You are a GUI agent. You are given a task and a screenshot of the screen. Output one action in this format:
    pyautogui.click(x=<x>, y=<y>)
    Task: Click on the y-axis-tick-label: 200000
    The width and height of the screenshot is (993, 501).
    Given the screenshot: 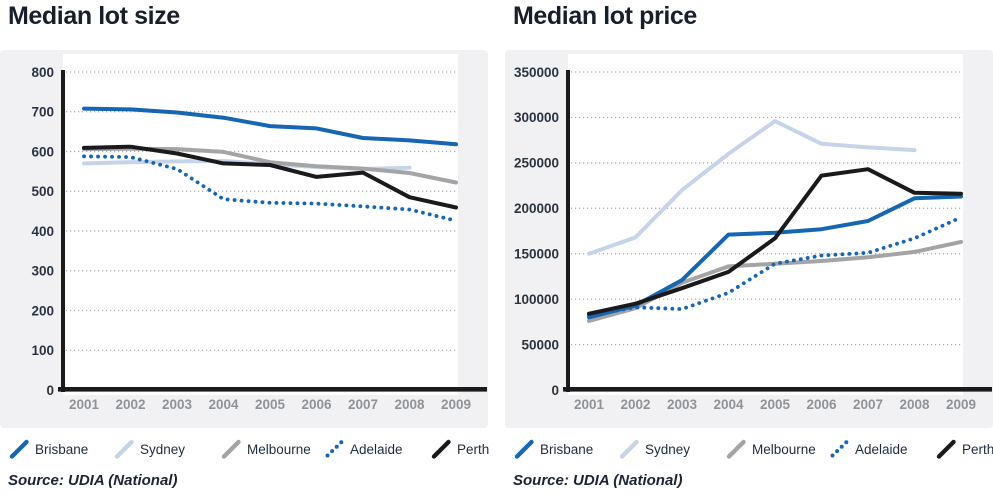 What is the action you would take?
    pyautogui.click(x=536, y=208)
    